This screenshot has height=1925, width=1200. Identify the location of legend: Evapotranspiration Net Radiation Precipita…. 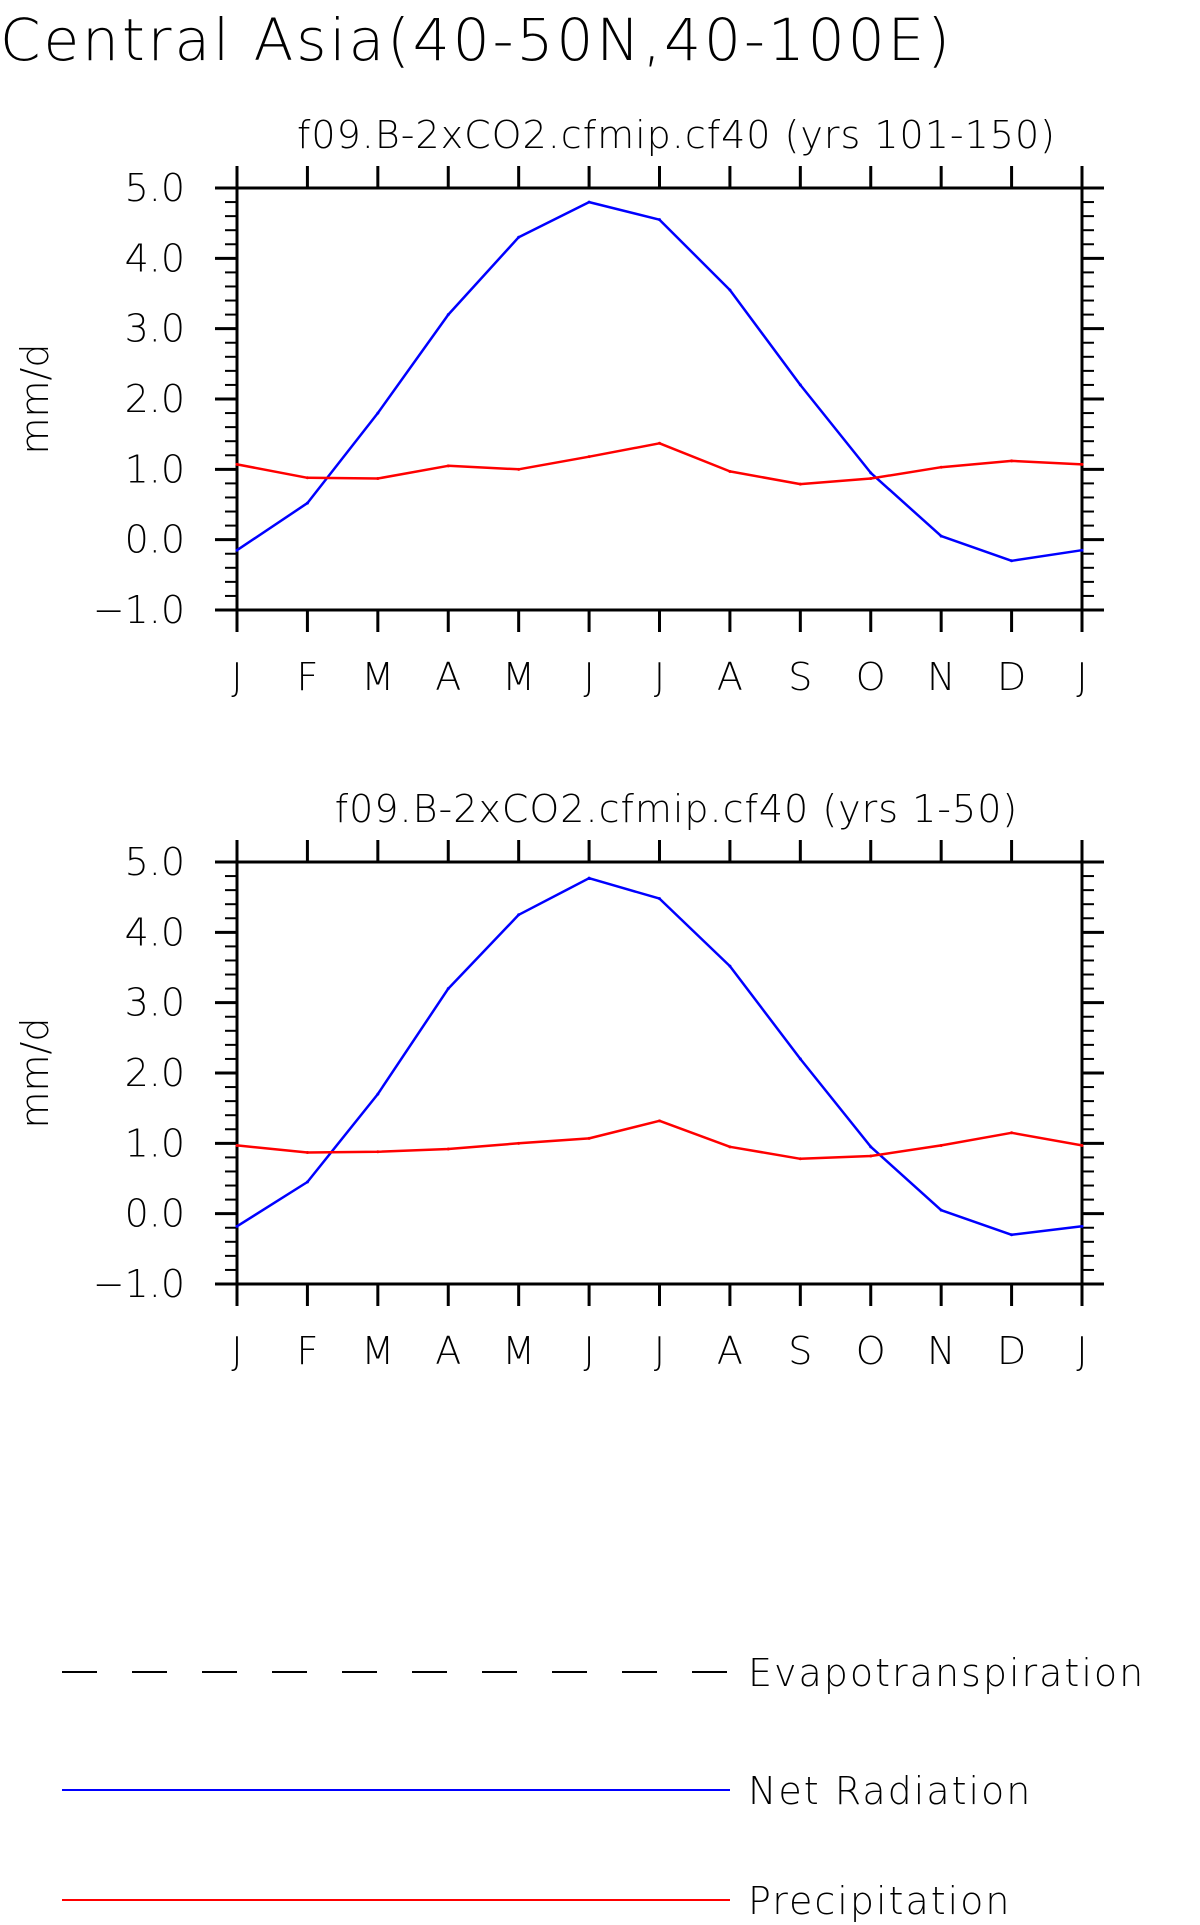
(603, 1787).